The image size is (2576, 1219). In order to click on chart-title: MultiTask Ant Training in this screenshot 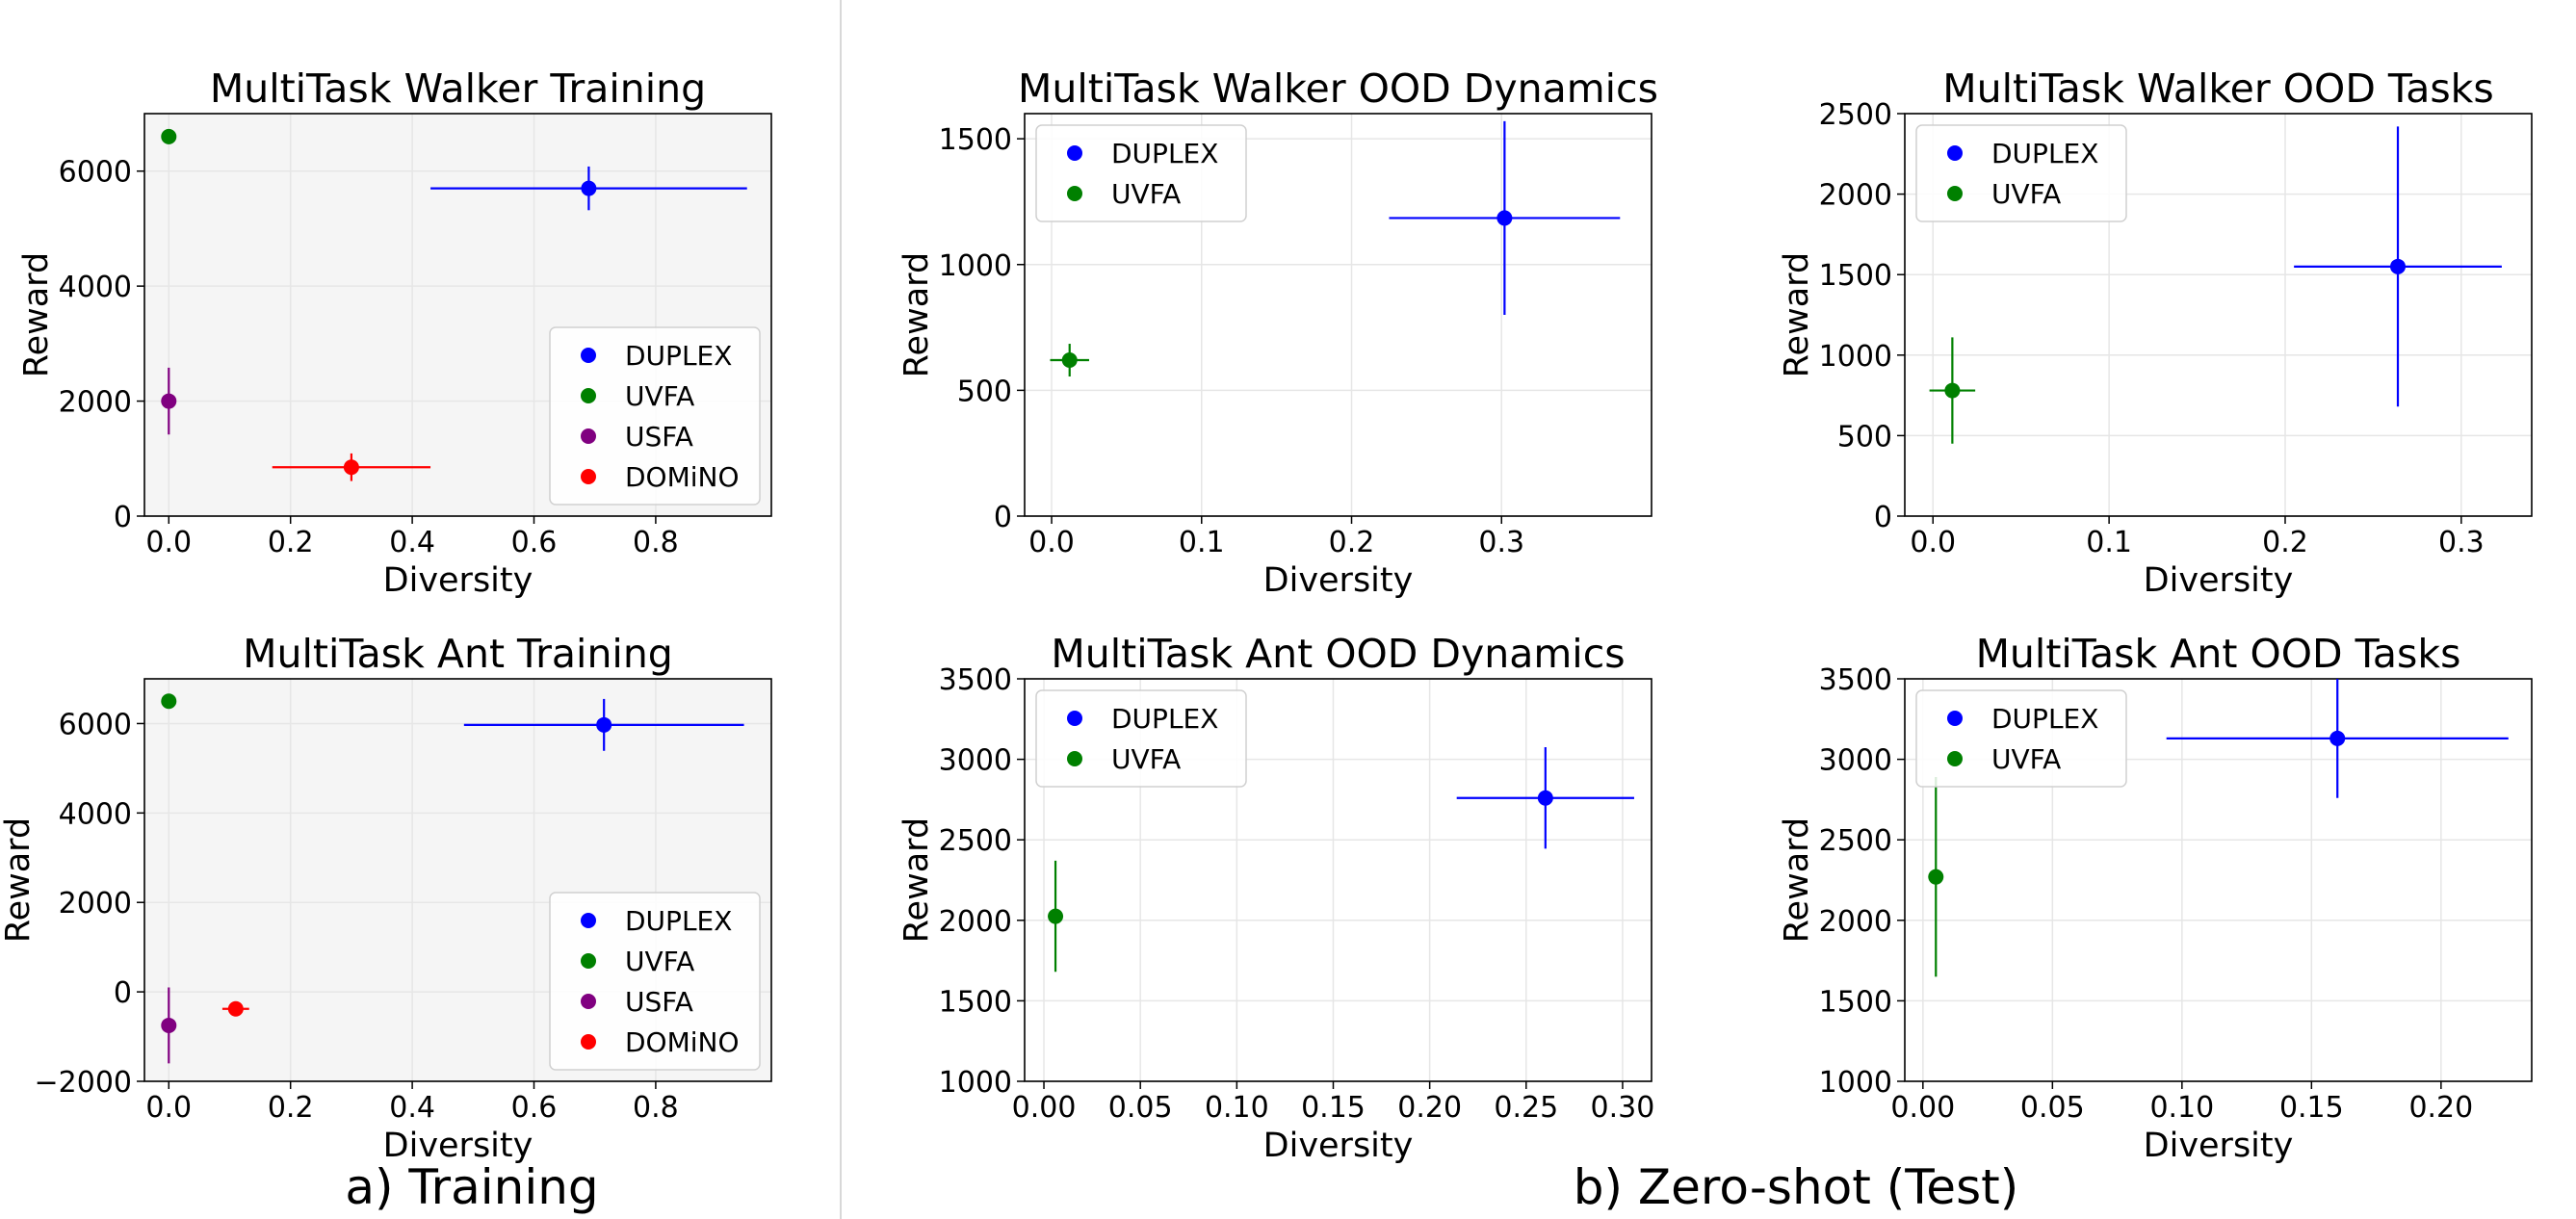, I will do `click(458, 654)`.